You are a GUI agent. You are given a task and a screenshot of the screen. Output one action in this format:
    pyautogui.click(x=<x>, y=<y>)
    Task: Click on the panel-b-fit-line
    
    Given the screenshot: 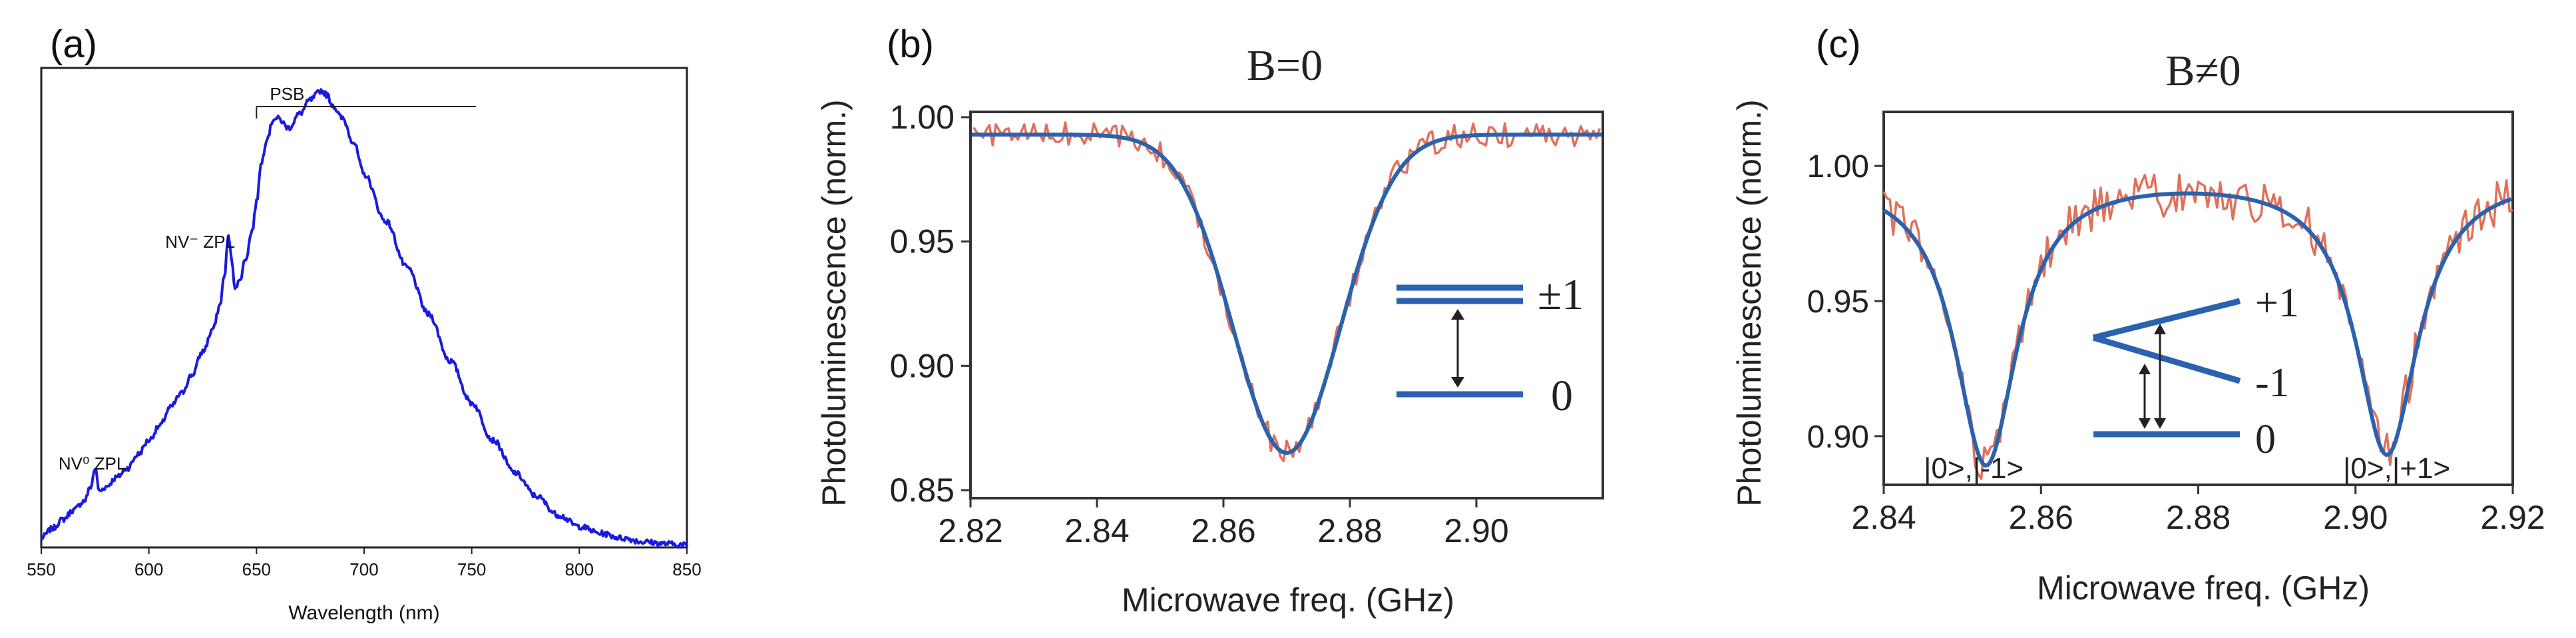 What is the action you would take?
    pyautogui.click(x=1286, y=294)
    